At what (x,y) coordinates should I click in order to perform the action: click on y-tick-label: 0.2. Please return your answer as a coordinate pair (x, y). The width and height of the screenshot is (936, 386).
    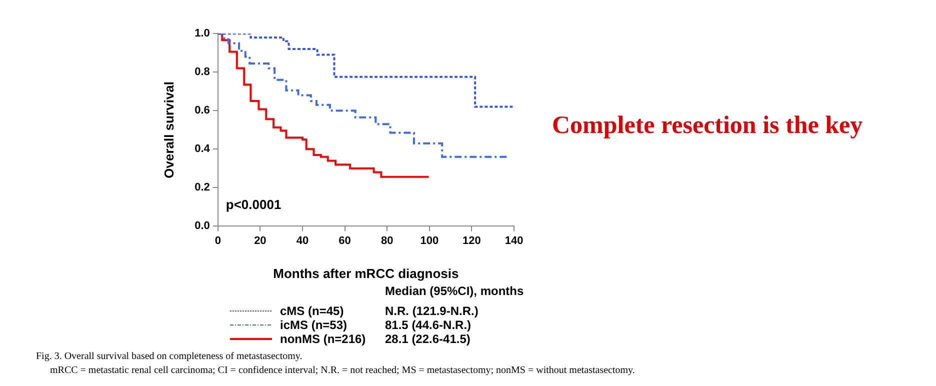
    Looking at the image, I should click on (202, 188).